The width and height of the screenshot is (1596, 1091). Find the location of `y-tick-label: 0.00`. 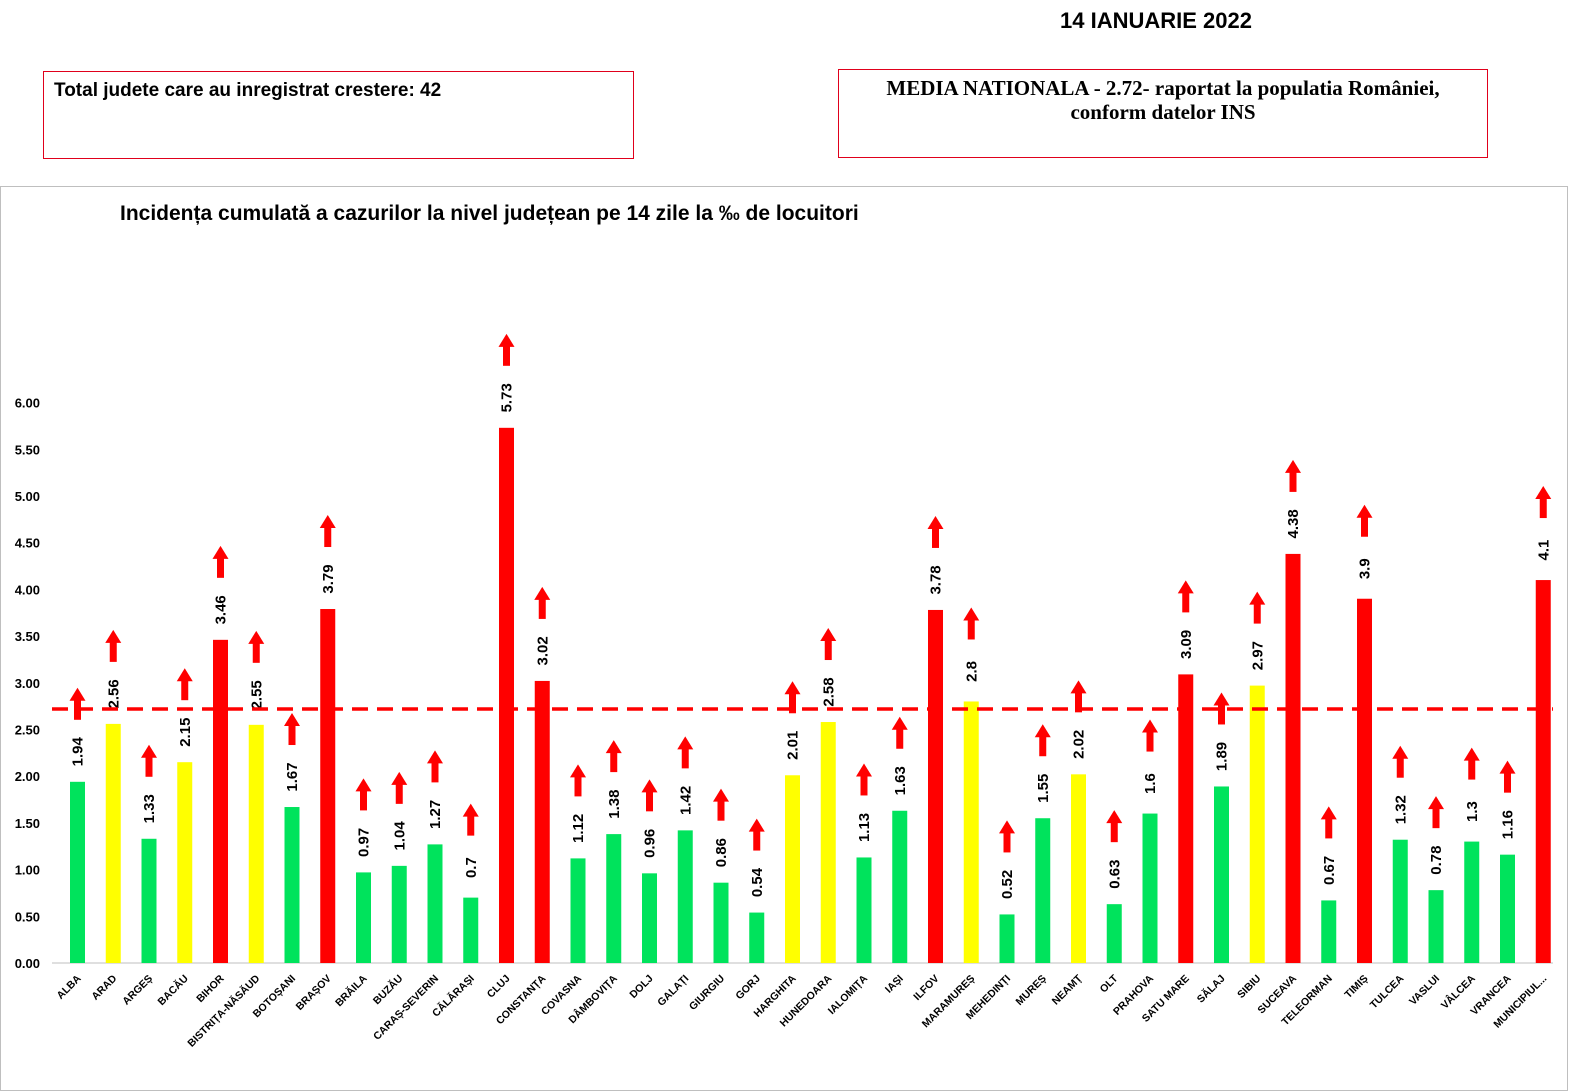

y-tick-label: 0.00 is located at coordinates (27, 963).